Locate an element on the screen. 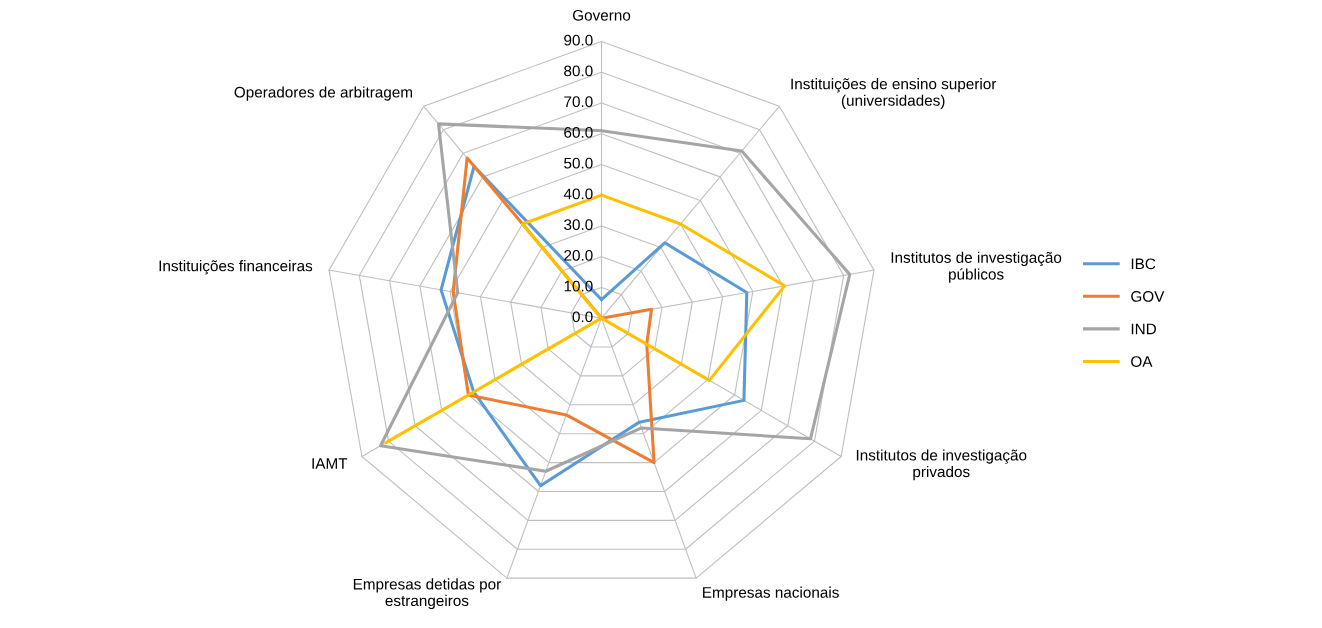 This screenshot has width=1322, height=628. spoke-label: IAMT is located at coordinates (330, 463).